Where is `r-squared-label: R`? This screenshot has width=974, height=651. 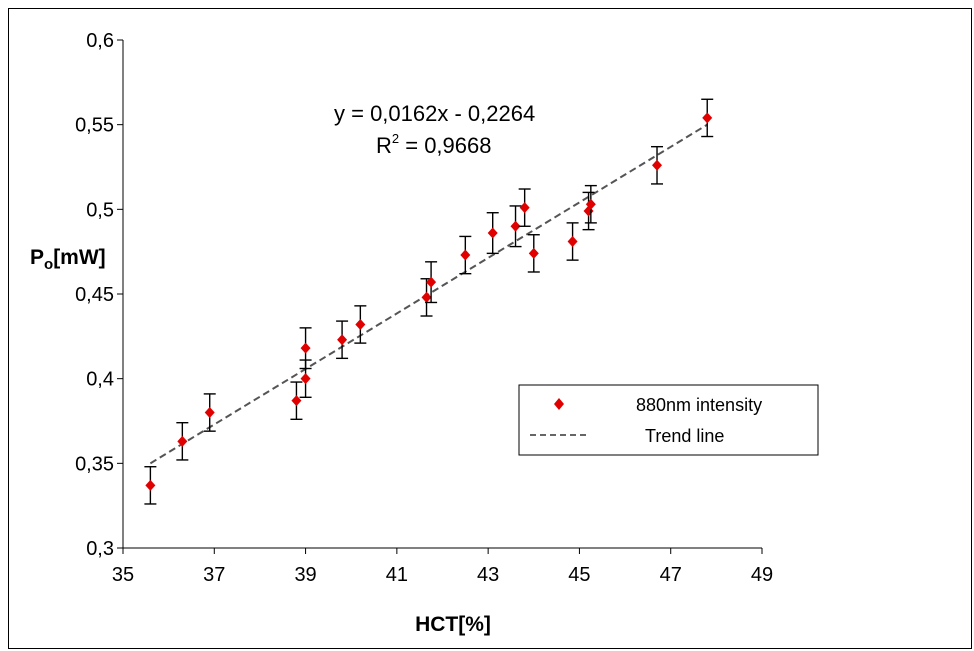 r-squared-label: R is located at coordinates (384, 145).